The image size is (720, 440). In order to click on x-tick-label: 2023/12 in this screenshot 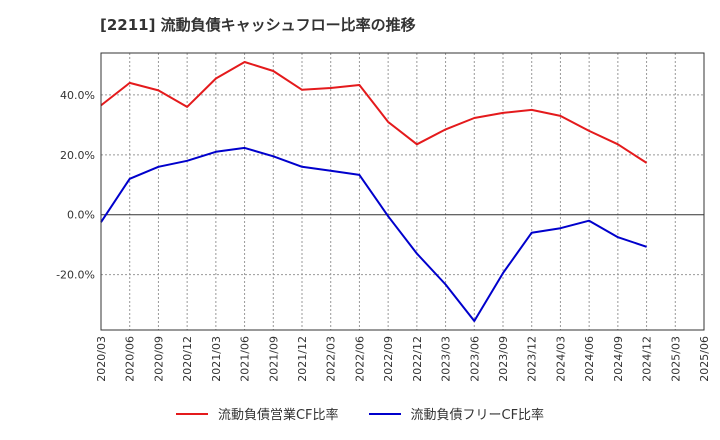, I will do `click(532, 359)`.